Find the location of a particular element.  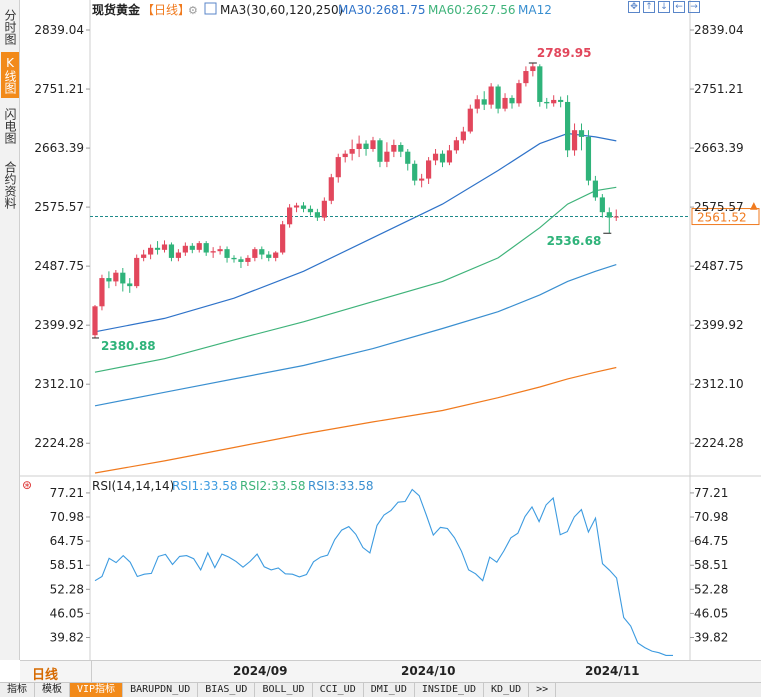

last-price-tag is located at coordinates (725, 217).